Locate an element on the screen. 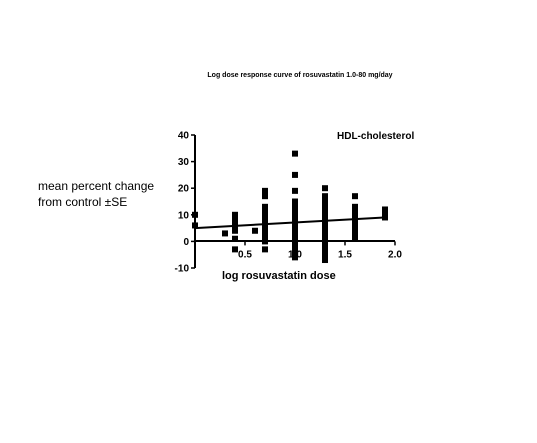  hdl-cholesterol-annotation: HDL-cholesterol is located at coordinates (375, 136).